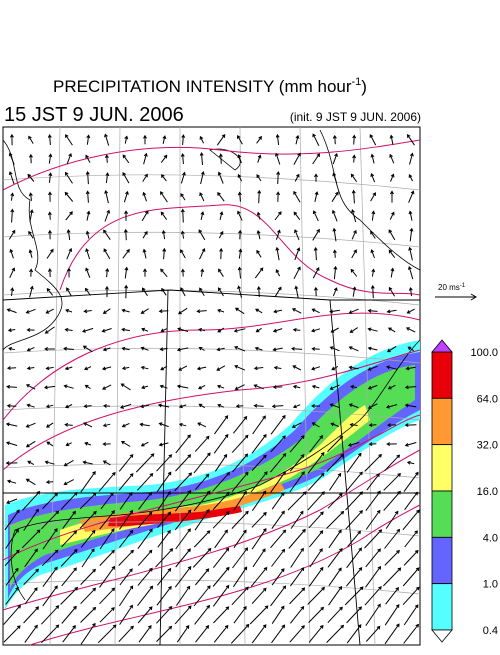  I want to click on valid-time: 15 JST 9 JUN. 2006, so click(94, 115).